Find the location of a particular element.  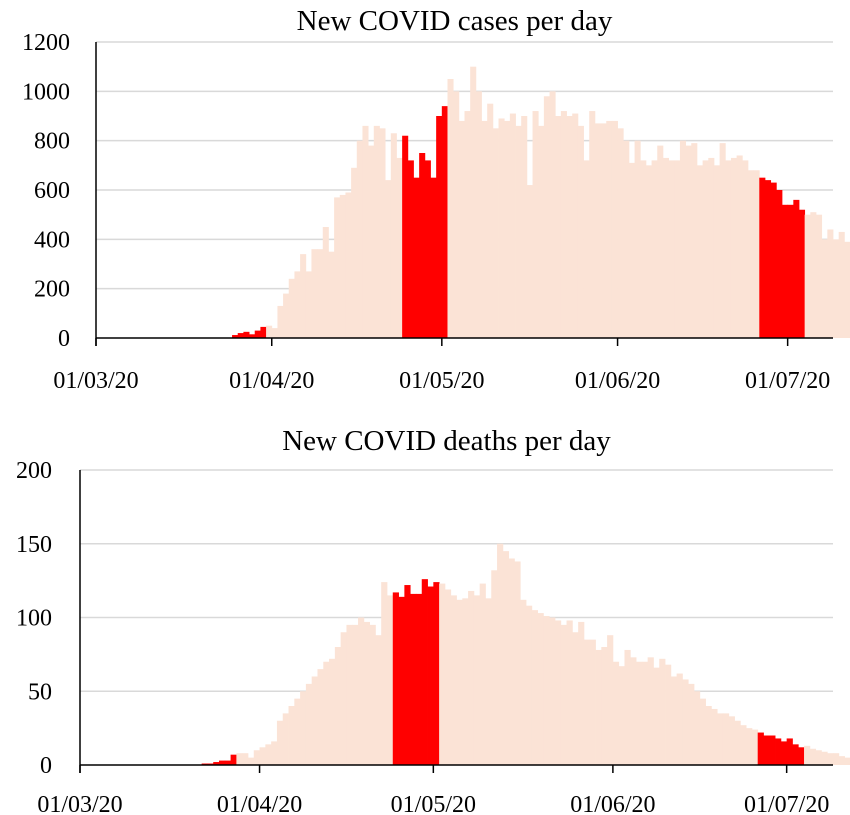

y-tick-label: 200 is located at coordinates (52, 290).